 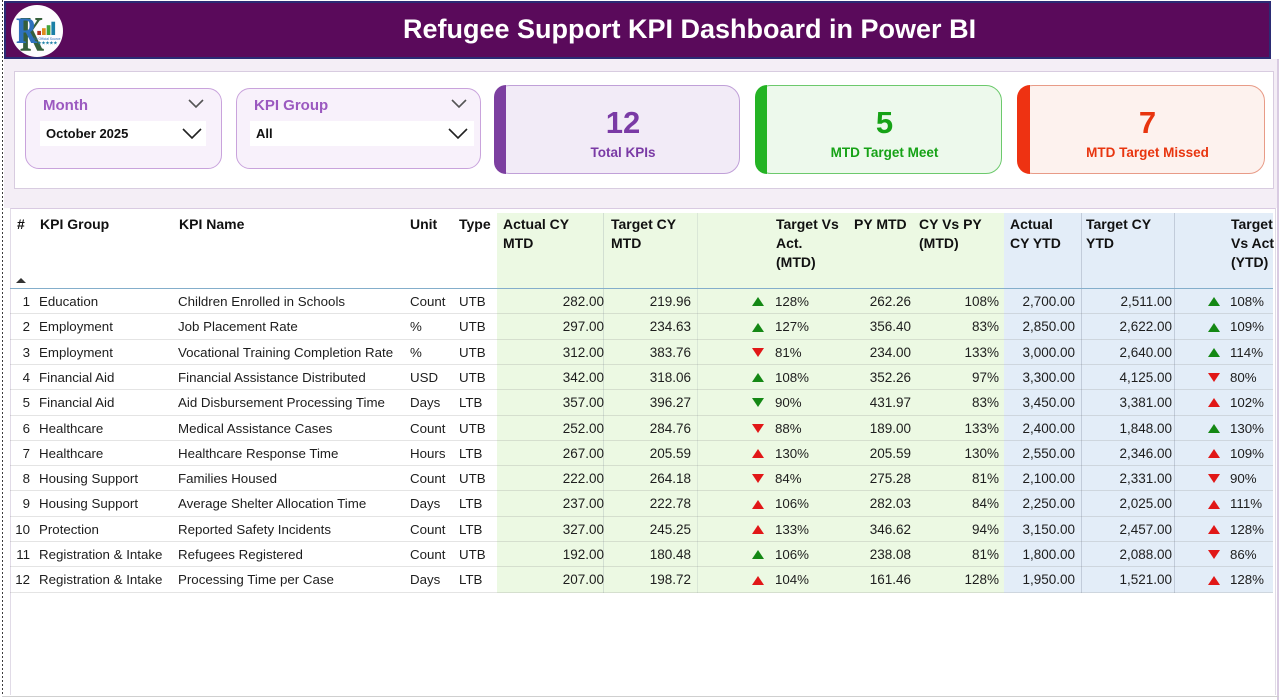 I want to click on svg-text: An Official Source, so click(x=46, y=38).